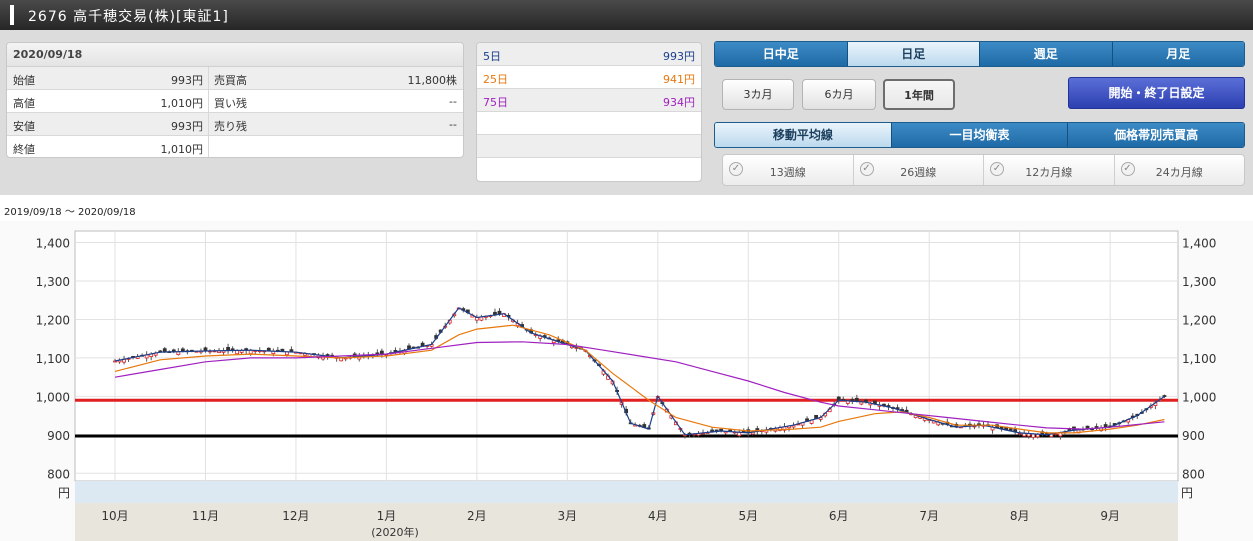 The height and width of the screenshot is (541, 1253). Describe the element at coordinates (235, 146) in the screenshot. I see `table-row: 終値 1,010円` at that location.